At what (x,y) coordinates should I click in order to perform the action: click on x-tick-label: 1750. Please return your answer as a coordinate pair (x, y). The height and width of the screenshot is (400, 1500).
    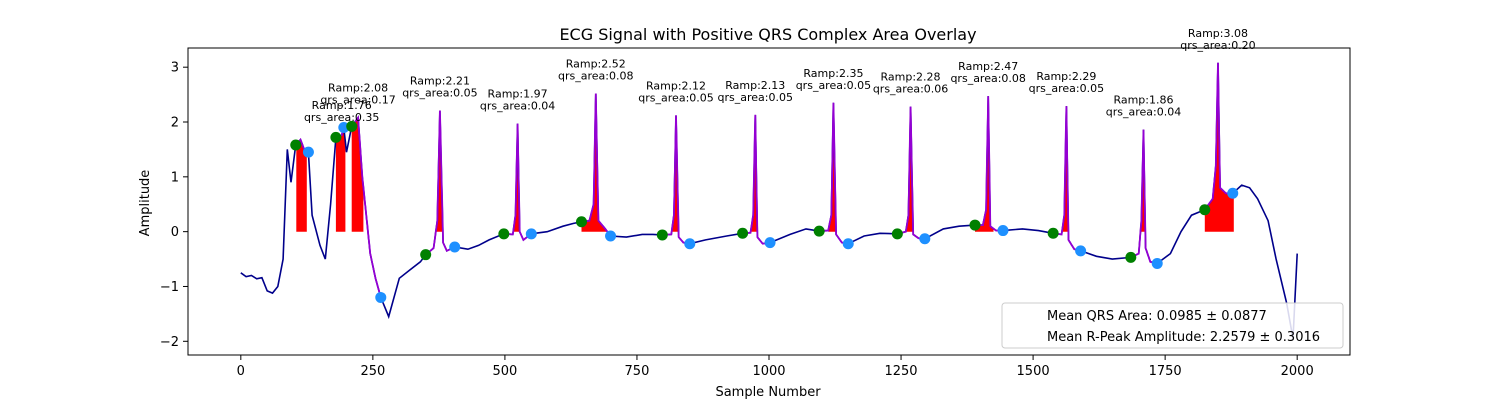
    Looking at the image, I should click on (1165, 371).